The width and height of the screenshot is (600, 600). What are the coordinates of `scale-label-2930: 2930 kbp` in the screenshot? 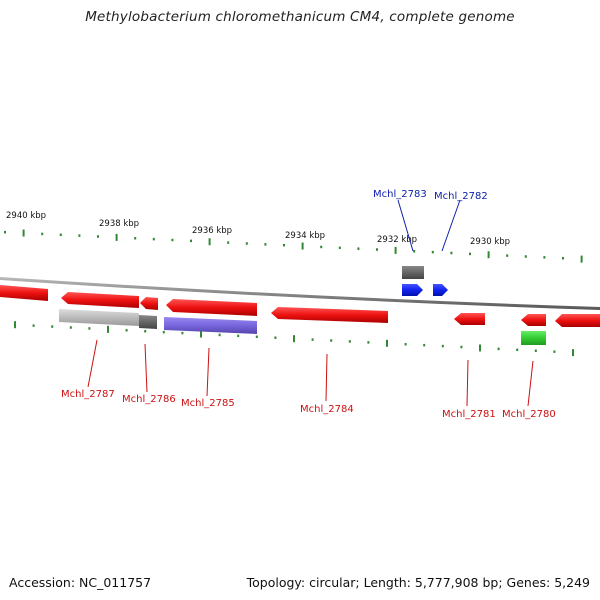 It's located at (490, 242).